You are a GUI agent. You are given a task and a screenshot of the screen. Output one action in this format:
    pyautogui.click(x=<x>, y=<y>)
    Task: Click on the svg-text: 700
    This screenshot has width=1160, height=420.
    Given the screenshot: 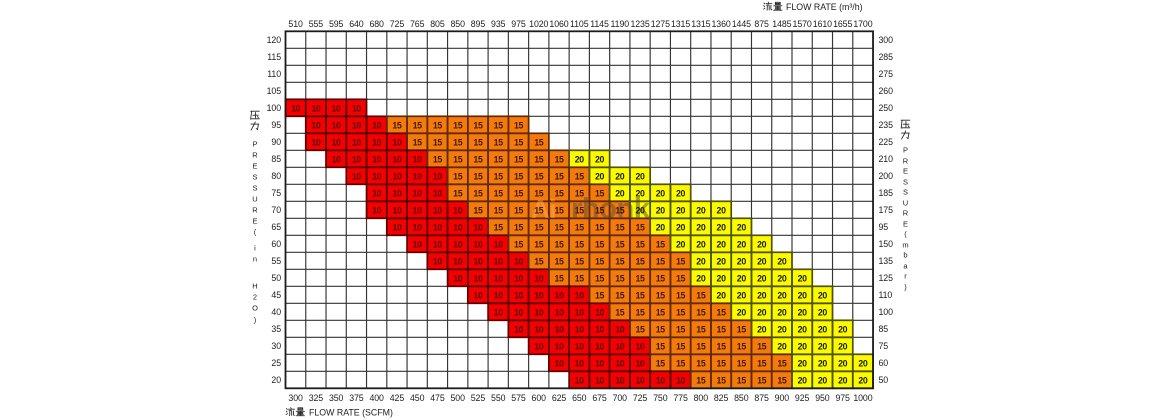 What is the action you would take?
    pyautogui.click(x=620, y=398)
    